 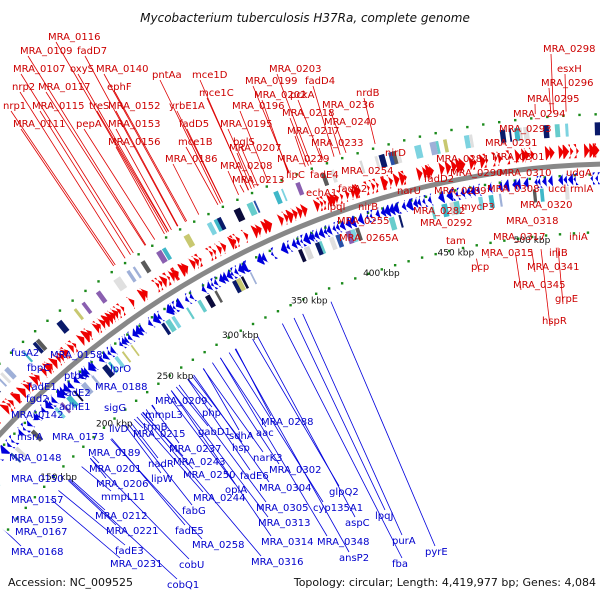 I want to click on gene-label: trmB, so click(x=155, y=427).